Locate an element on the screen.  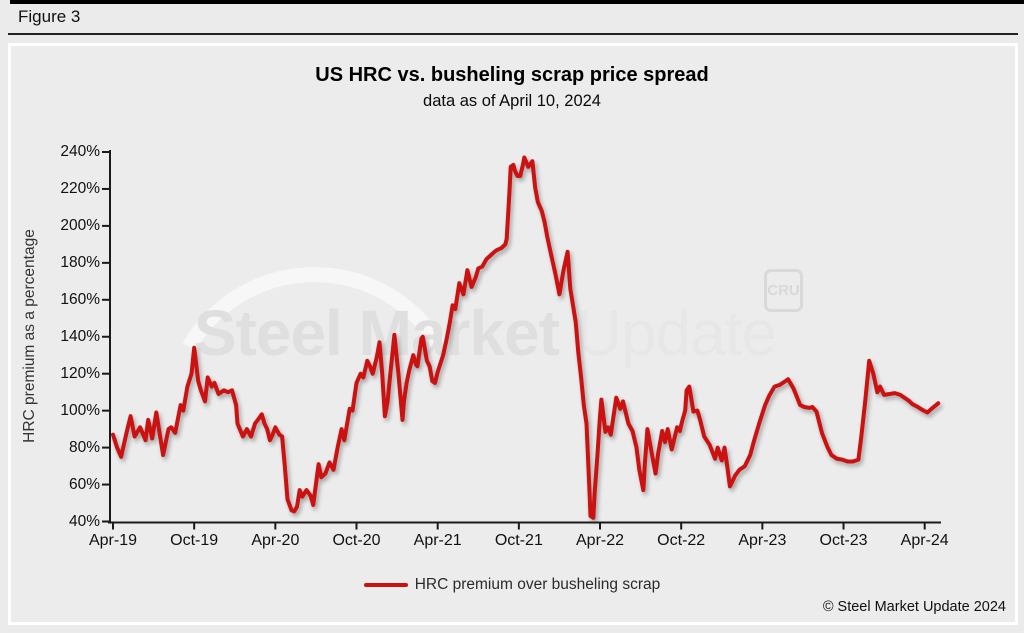
copyright-text: © Steel Market Update 2024 is located at coordinates (914, 607).